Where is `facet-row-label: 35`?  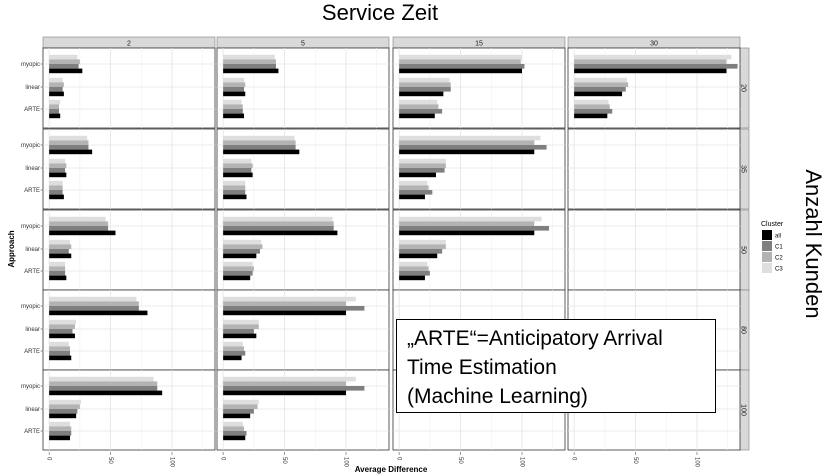 facet-row-label: 35 is located at coordinates (743, 169).